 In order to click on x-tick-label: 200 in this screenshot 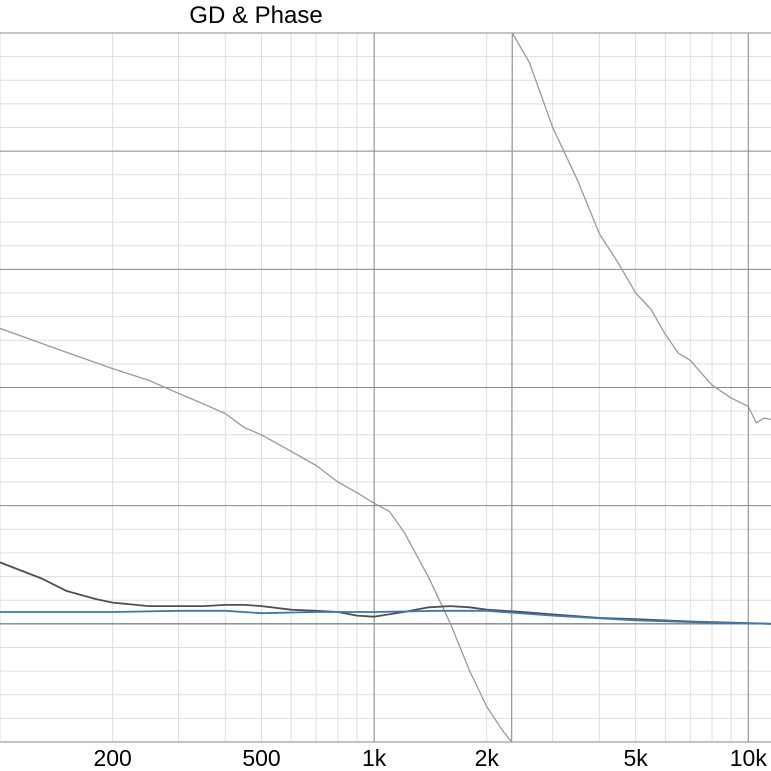, I will do `click(112, 758)`.